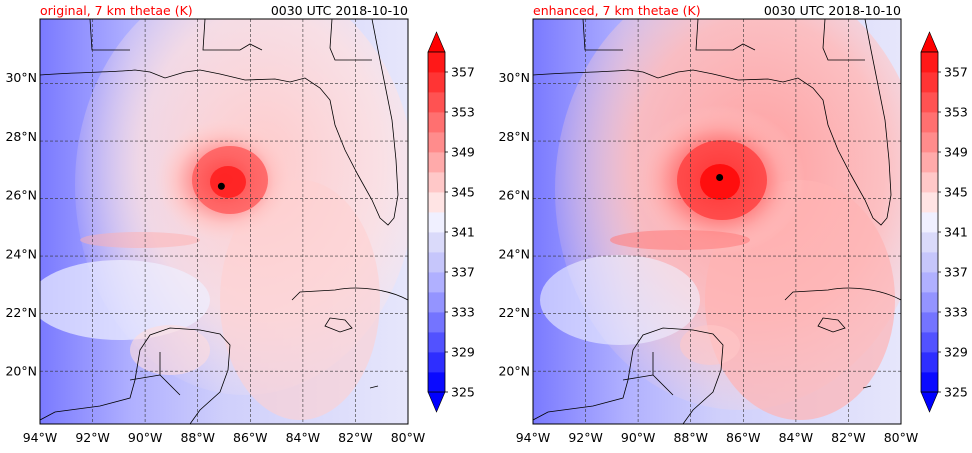 The image size is (972, 453). I want to click on panel-title-left: enhanced, 7 km thetae (K), so click(617, 10).